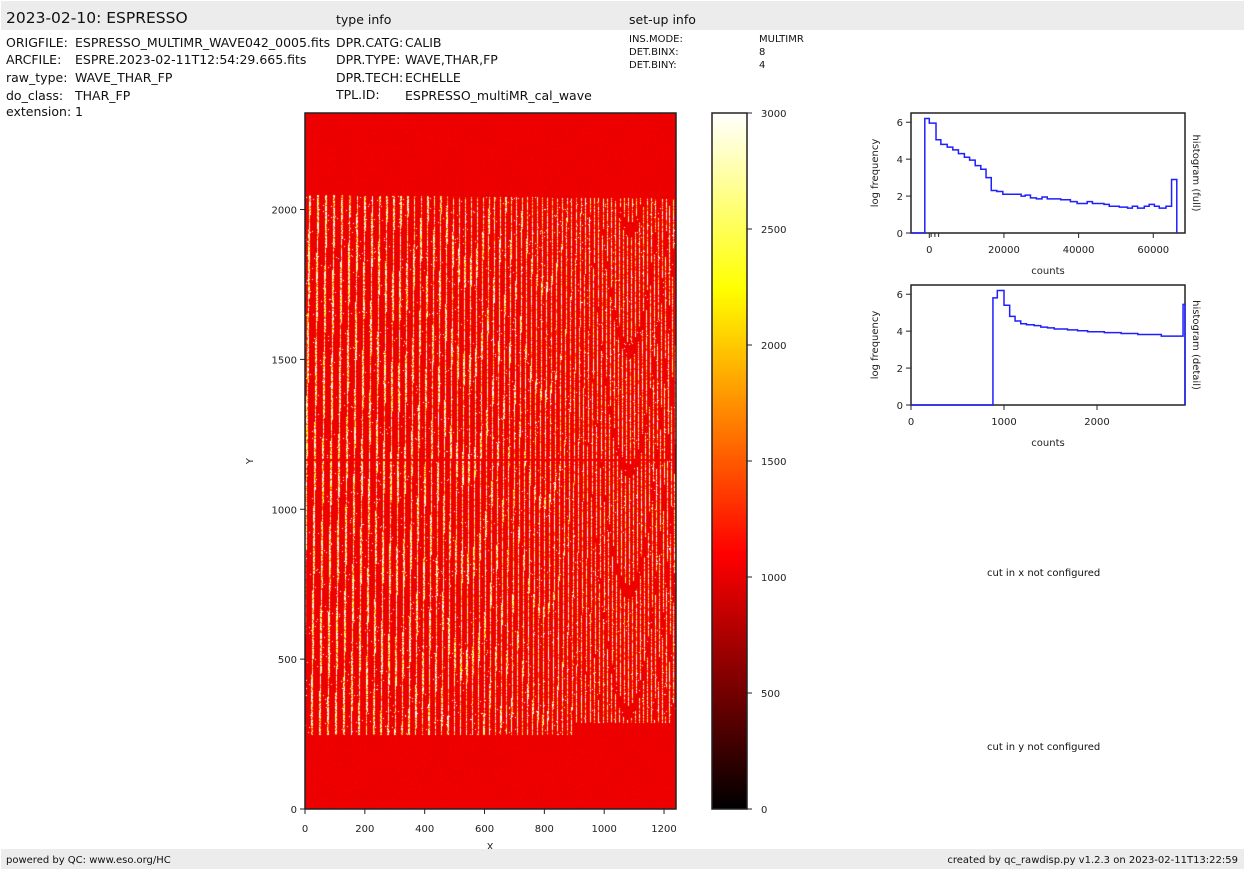 This screenshot has width=1245, height=870. Describe the element at coordinates (544, 829) in the screenshot. I see `x-tick-label: 800` at that location.